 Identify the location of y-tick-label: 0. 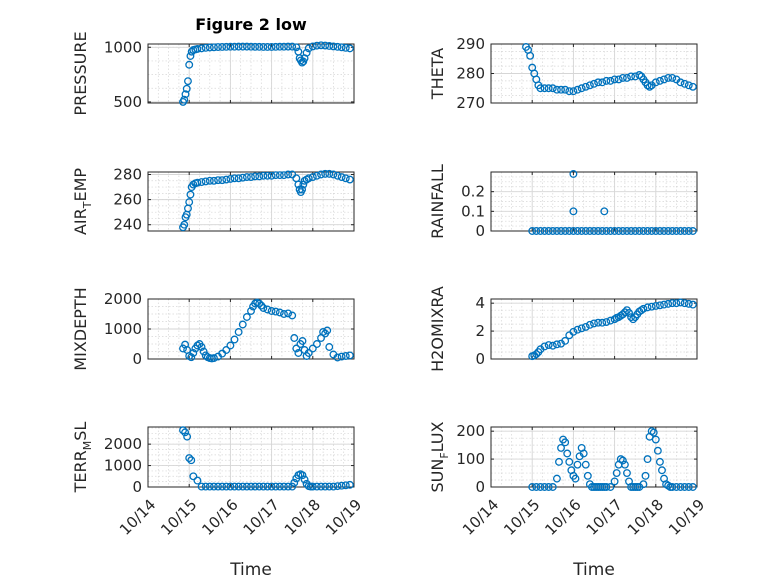
(137, 487).